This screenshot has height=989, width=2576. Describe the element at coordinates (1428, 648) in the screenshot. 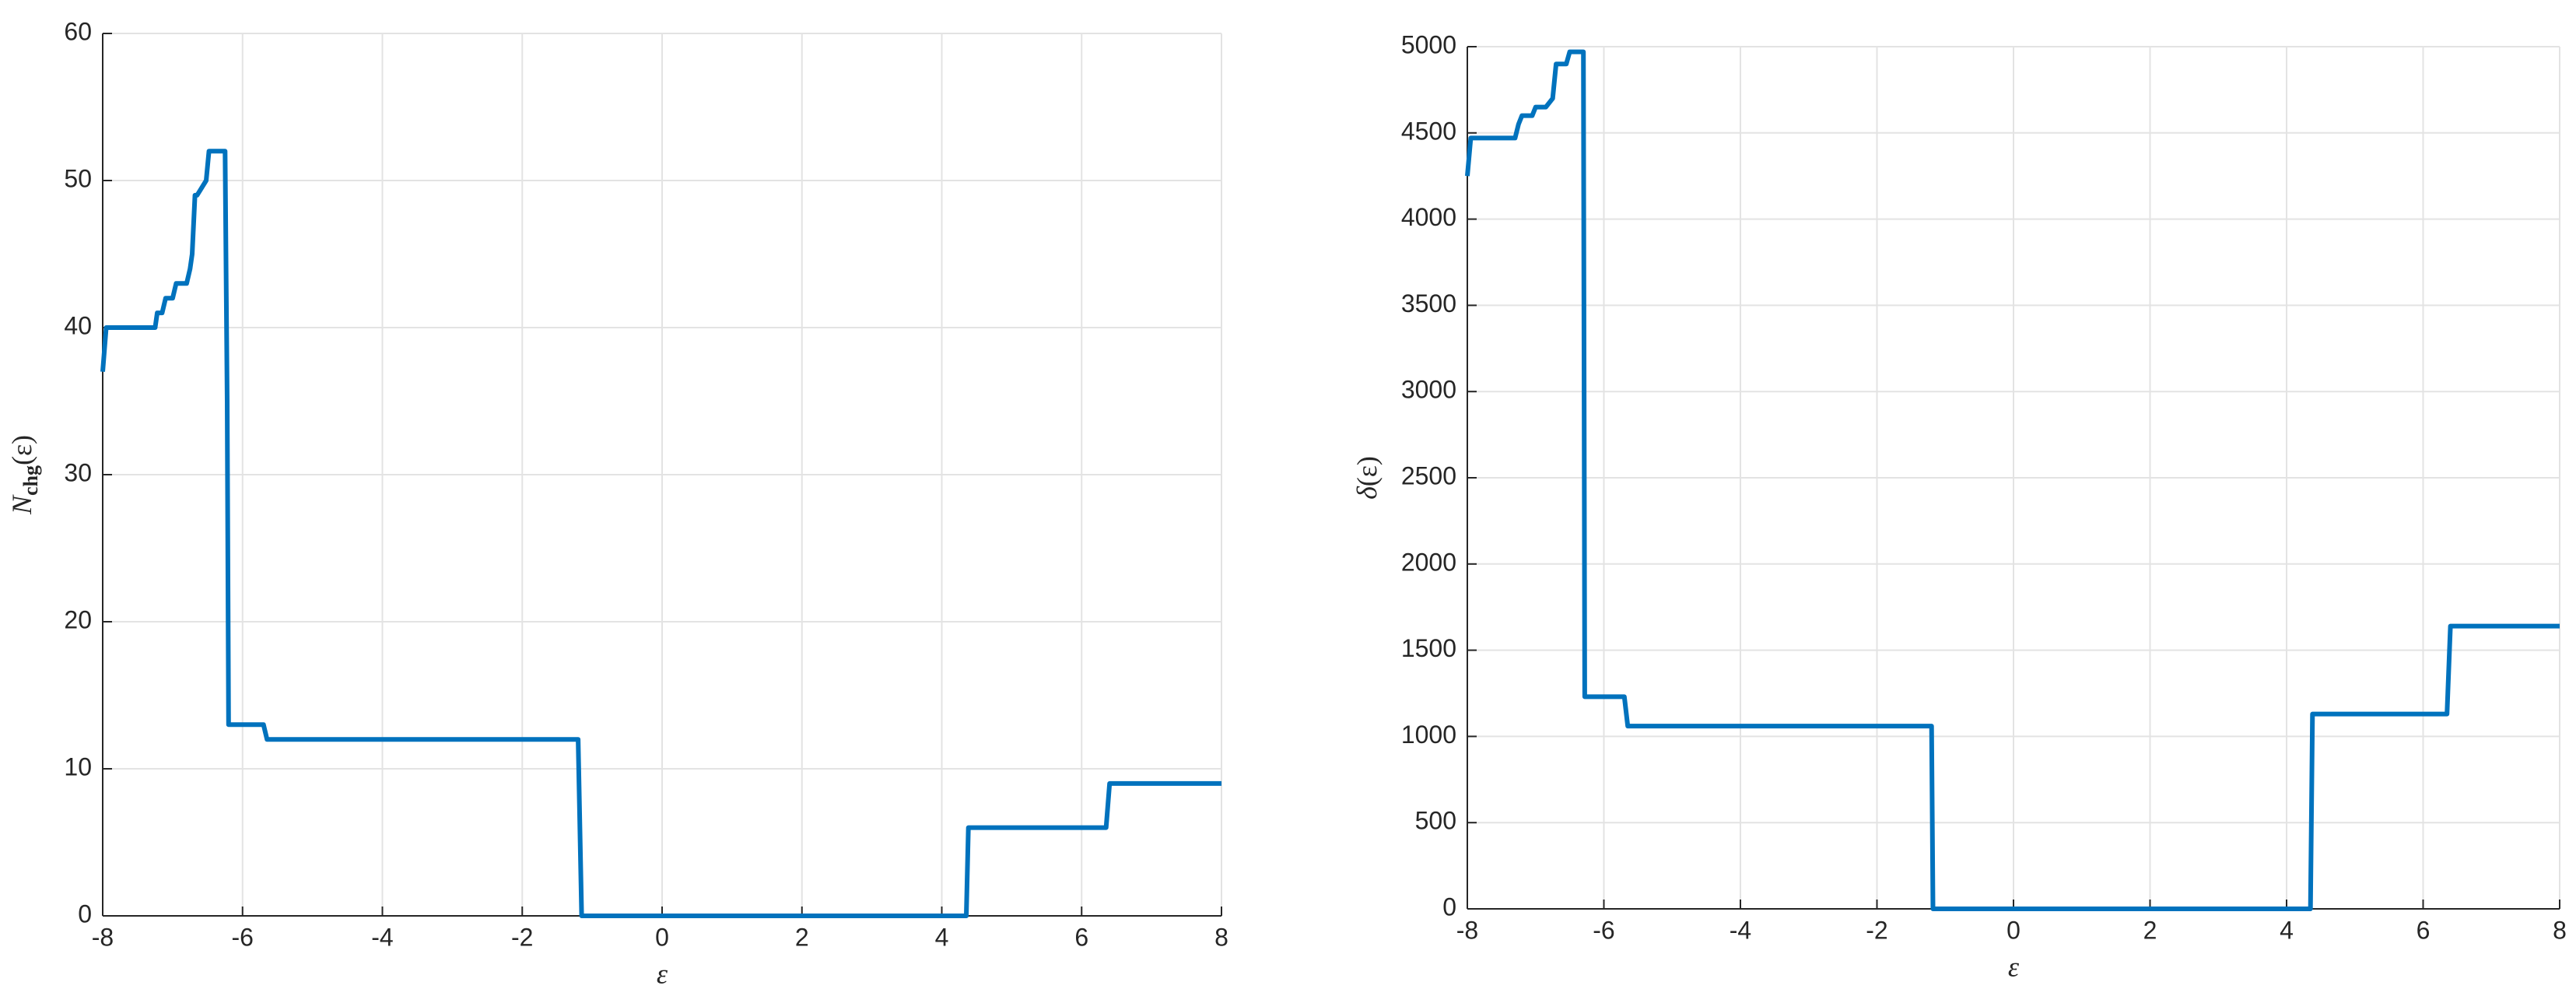

I see `y-tick-label: 1500` at that location.